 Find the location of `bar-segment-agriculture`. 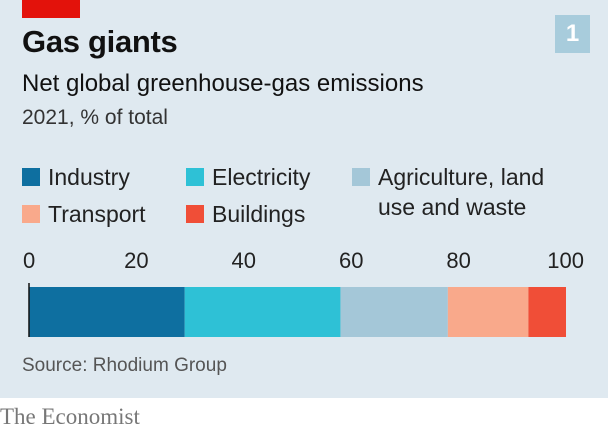

bar-segment-agriculture is located at coordinates (394, 312).